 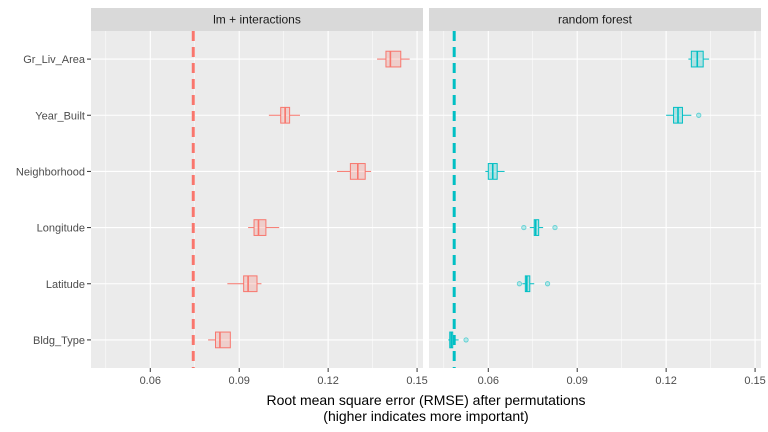 What do you see at coordinates (54, 60) in the screenshot?
I see `y-tick-label: Gr_Liv_Area` at bounding box center [54, 60].